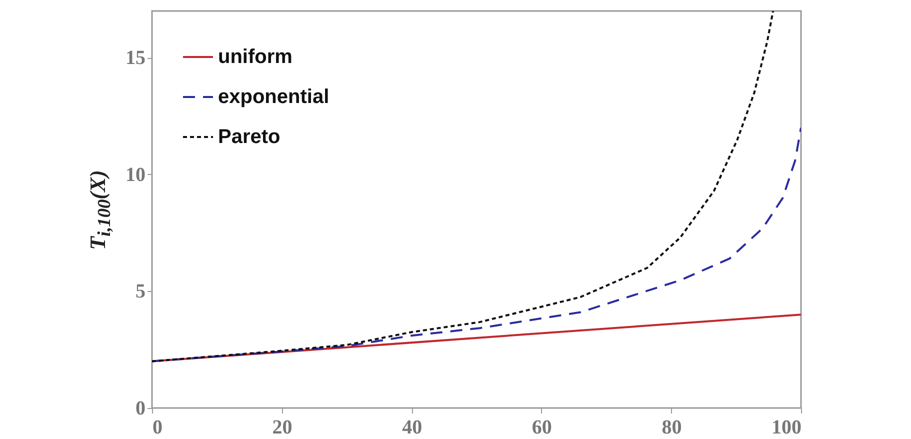 The height and width of the screenshot is (439, 911). What do you see at coordinates (412, 427) in the screenshot?
I see `x-tick-label: 40` at bounding box center [412, 427].